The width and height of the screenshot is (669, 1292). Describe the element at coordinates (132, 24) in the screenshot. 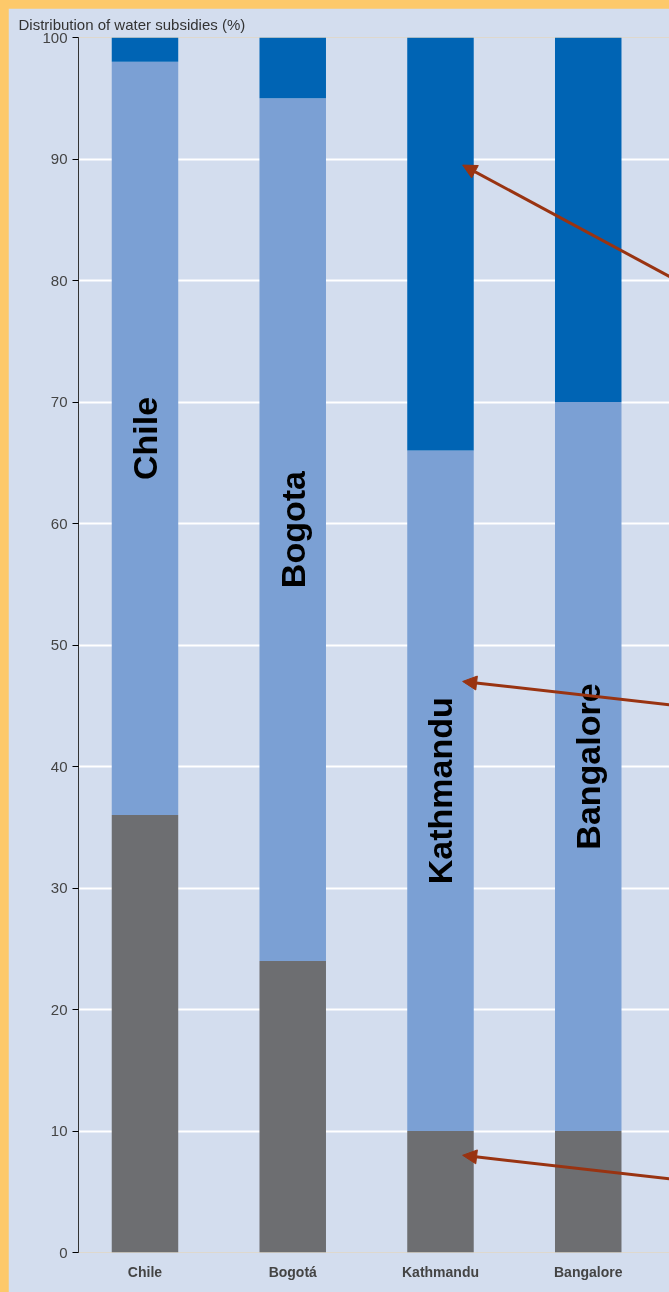

I see `chart-title: Distribution of water subsidies (%)` at that location.